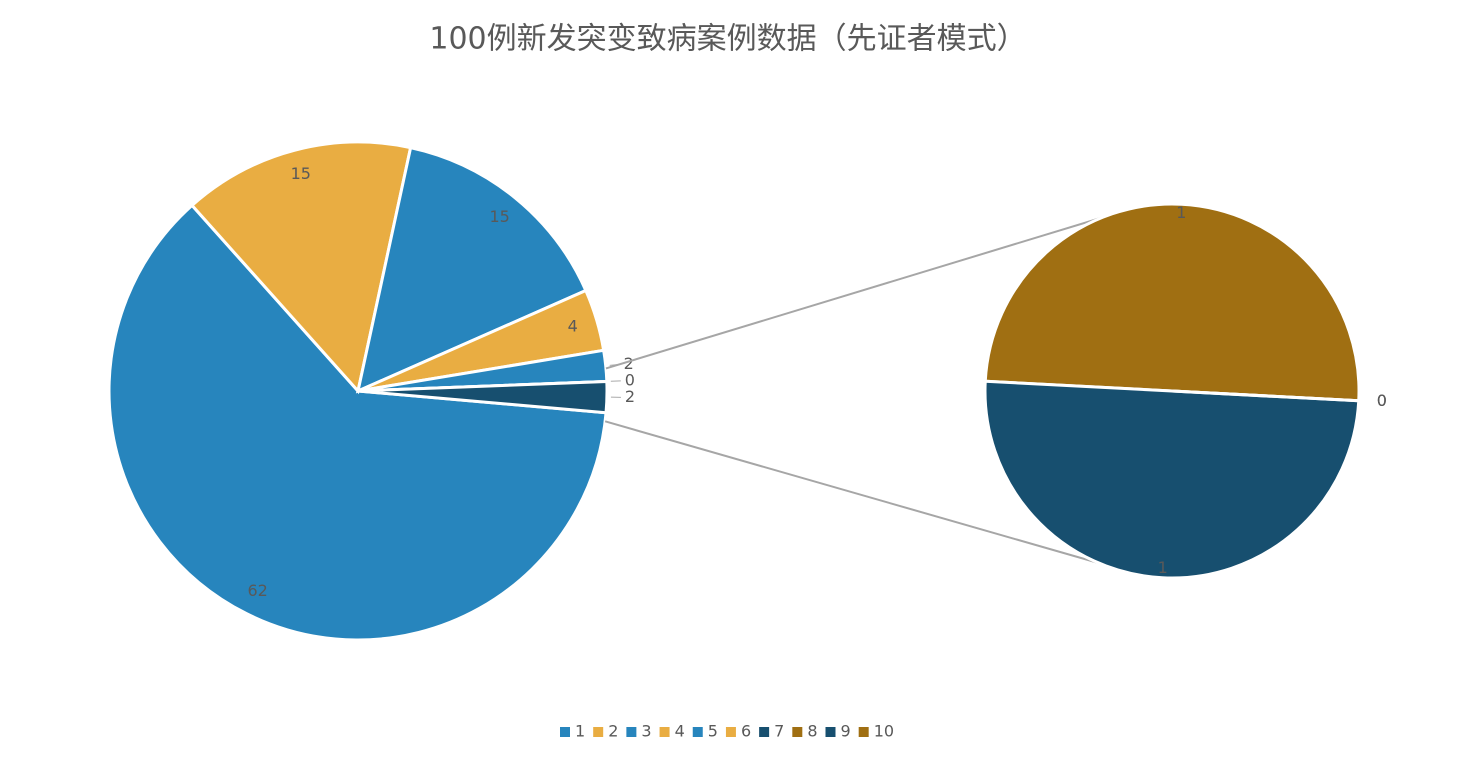 Image resolution: width=1468 pixels, height=763 pixels. Describe the element at coordinates (613, 731) in the screenshot. I see `legend-label: 2` at that location.